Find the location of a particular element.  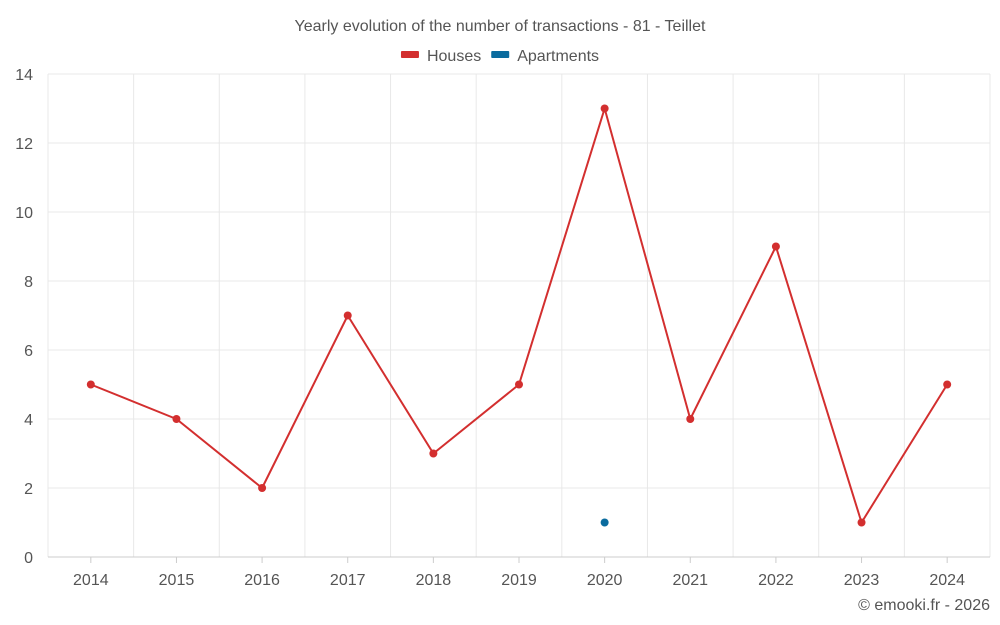

x-tick-label: 2021 is located at coordinates (690, 580).